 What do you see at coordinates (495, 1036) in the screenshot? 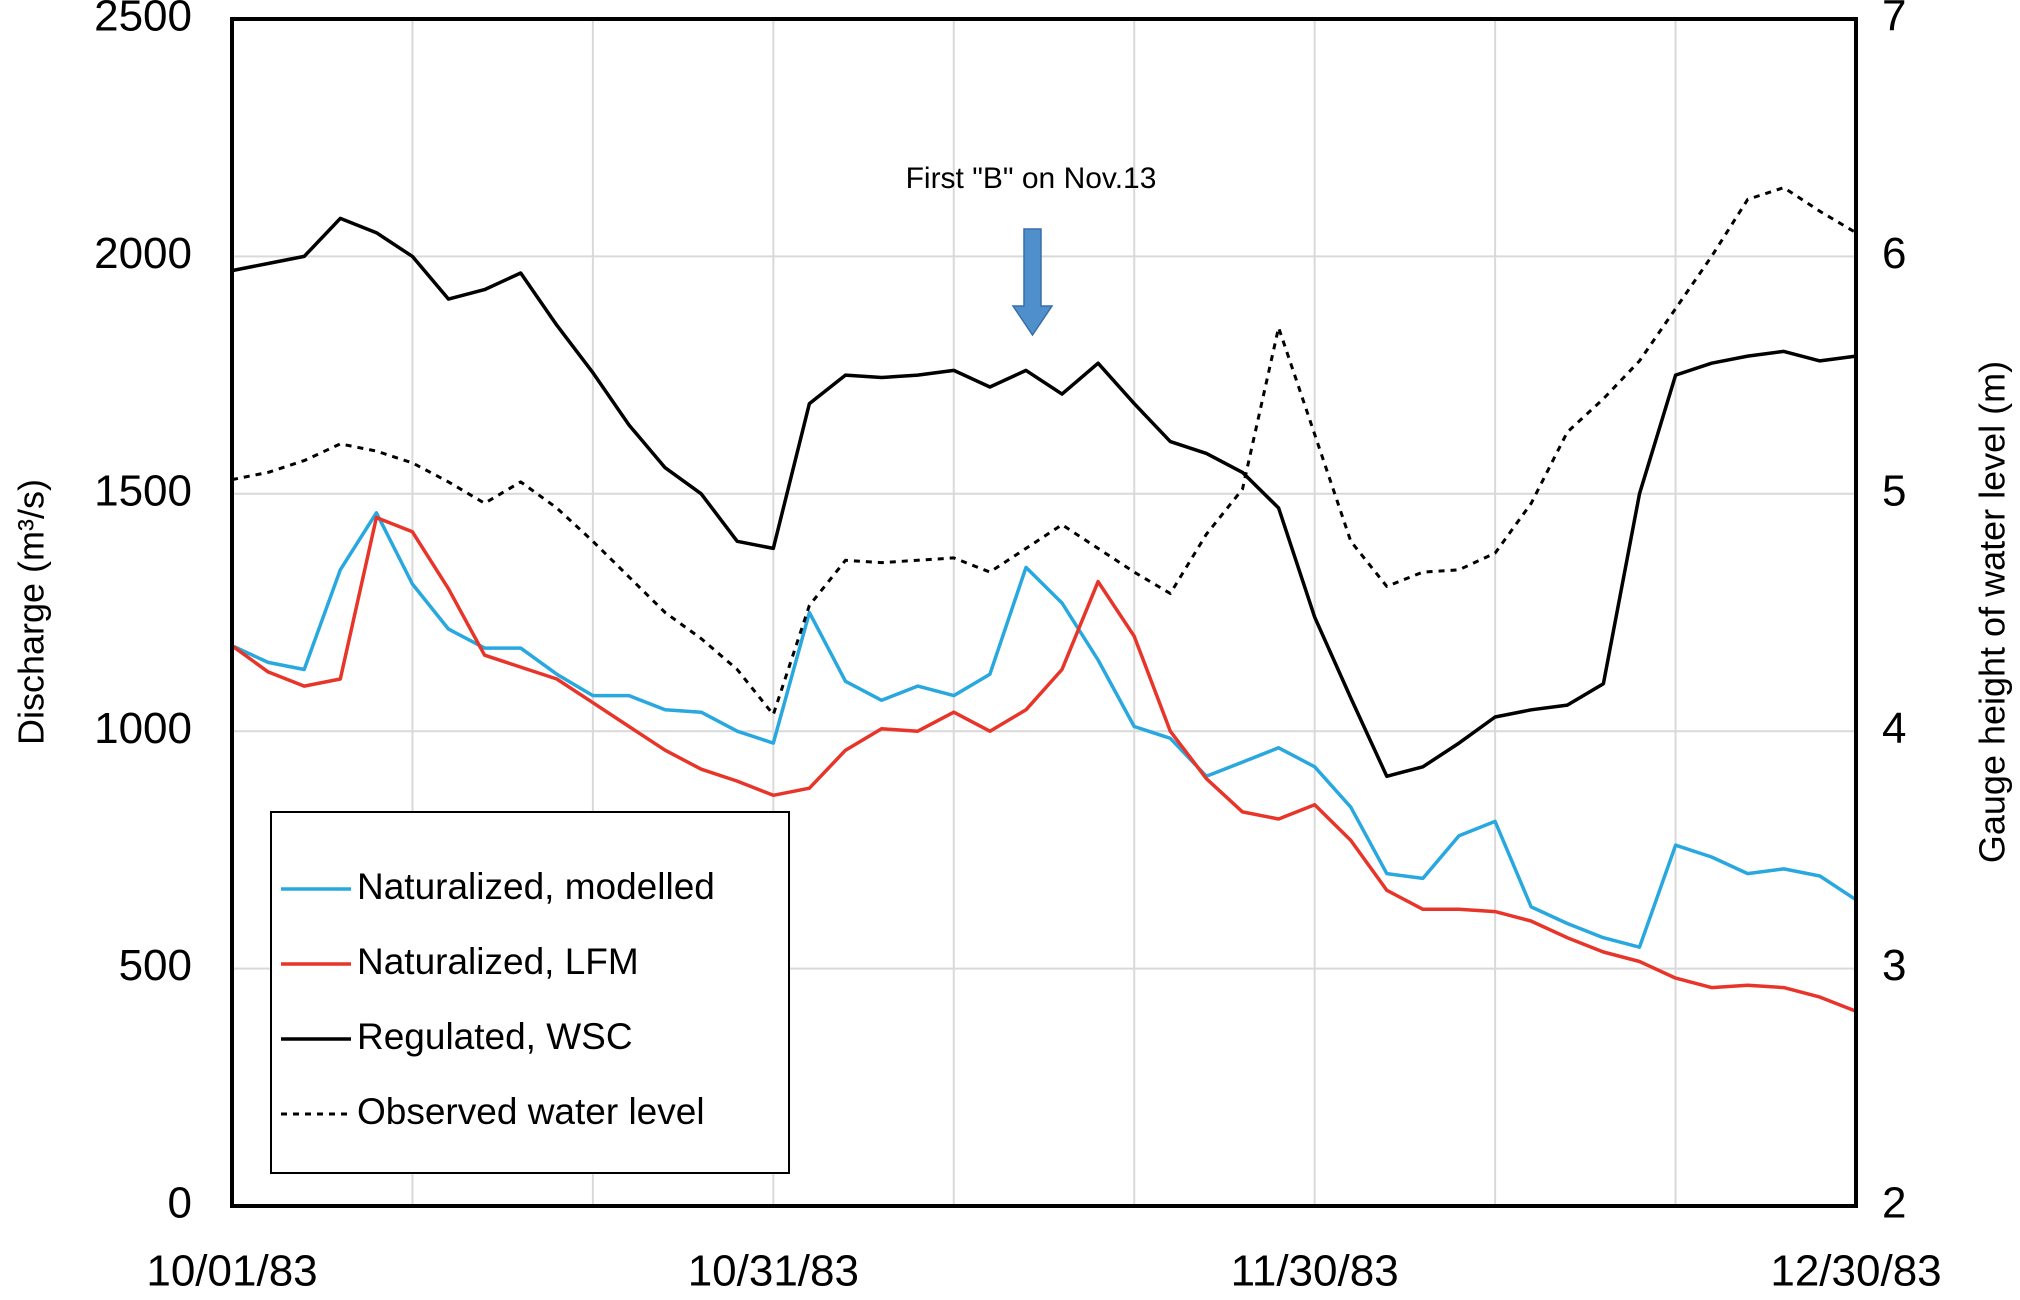
I see `legend-label: Regulated, WSC` at bounding box center [495, 1036].